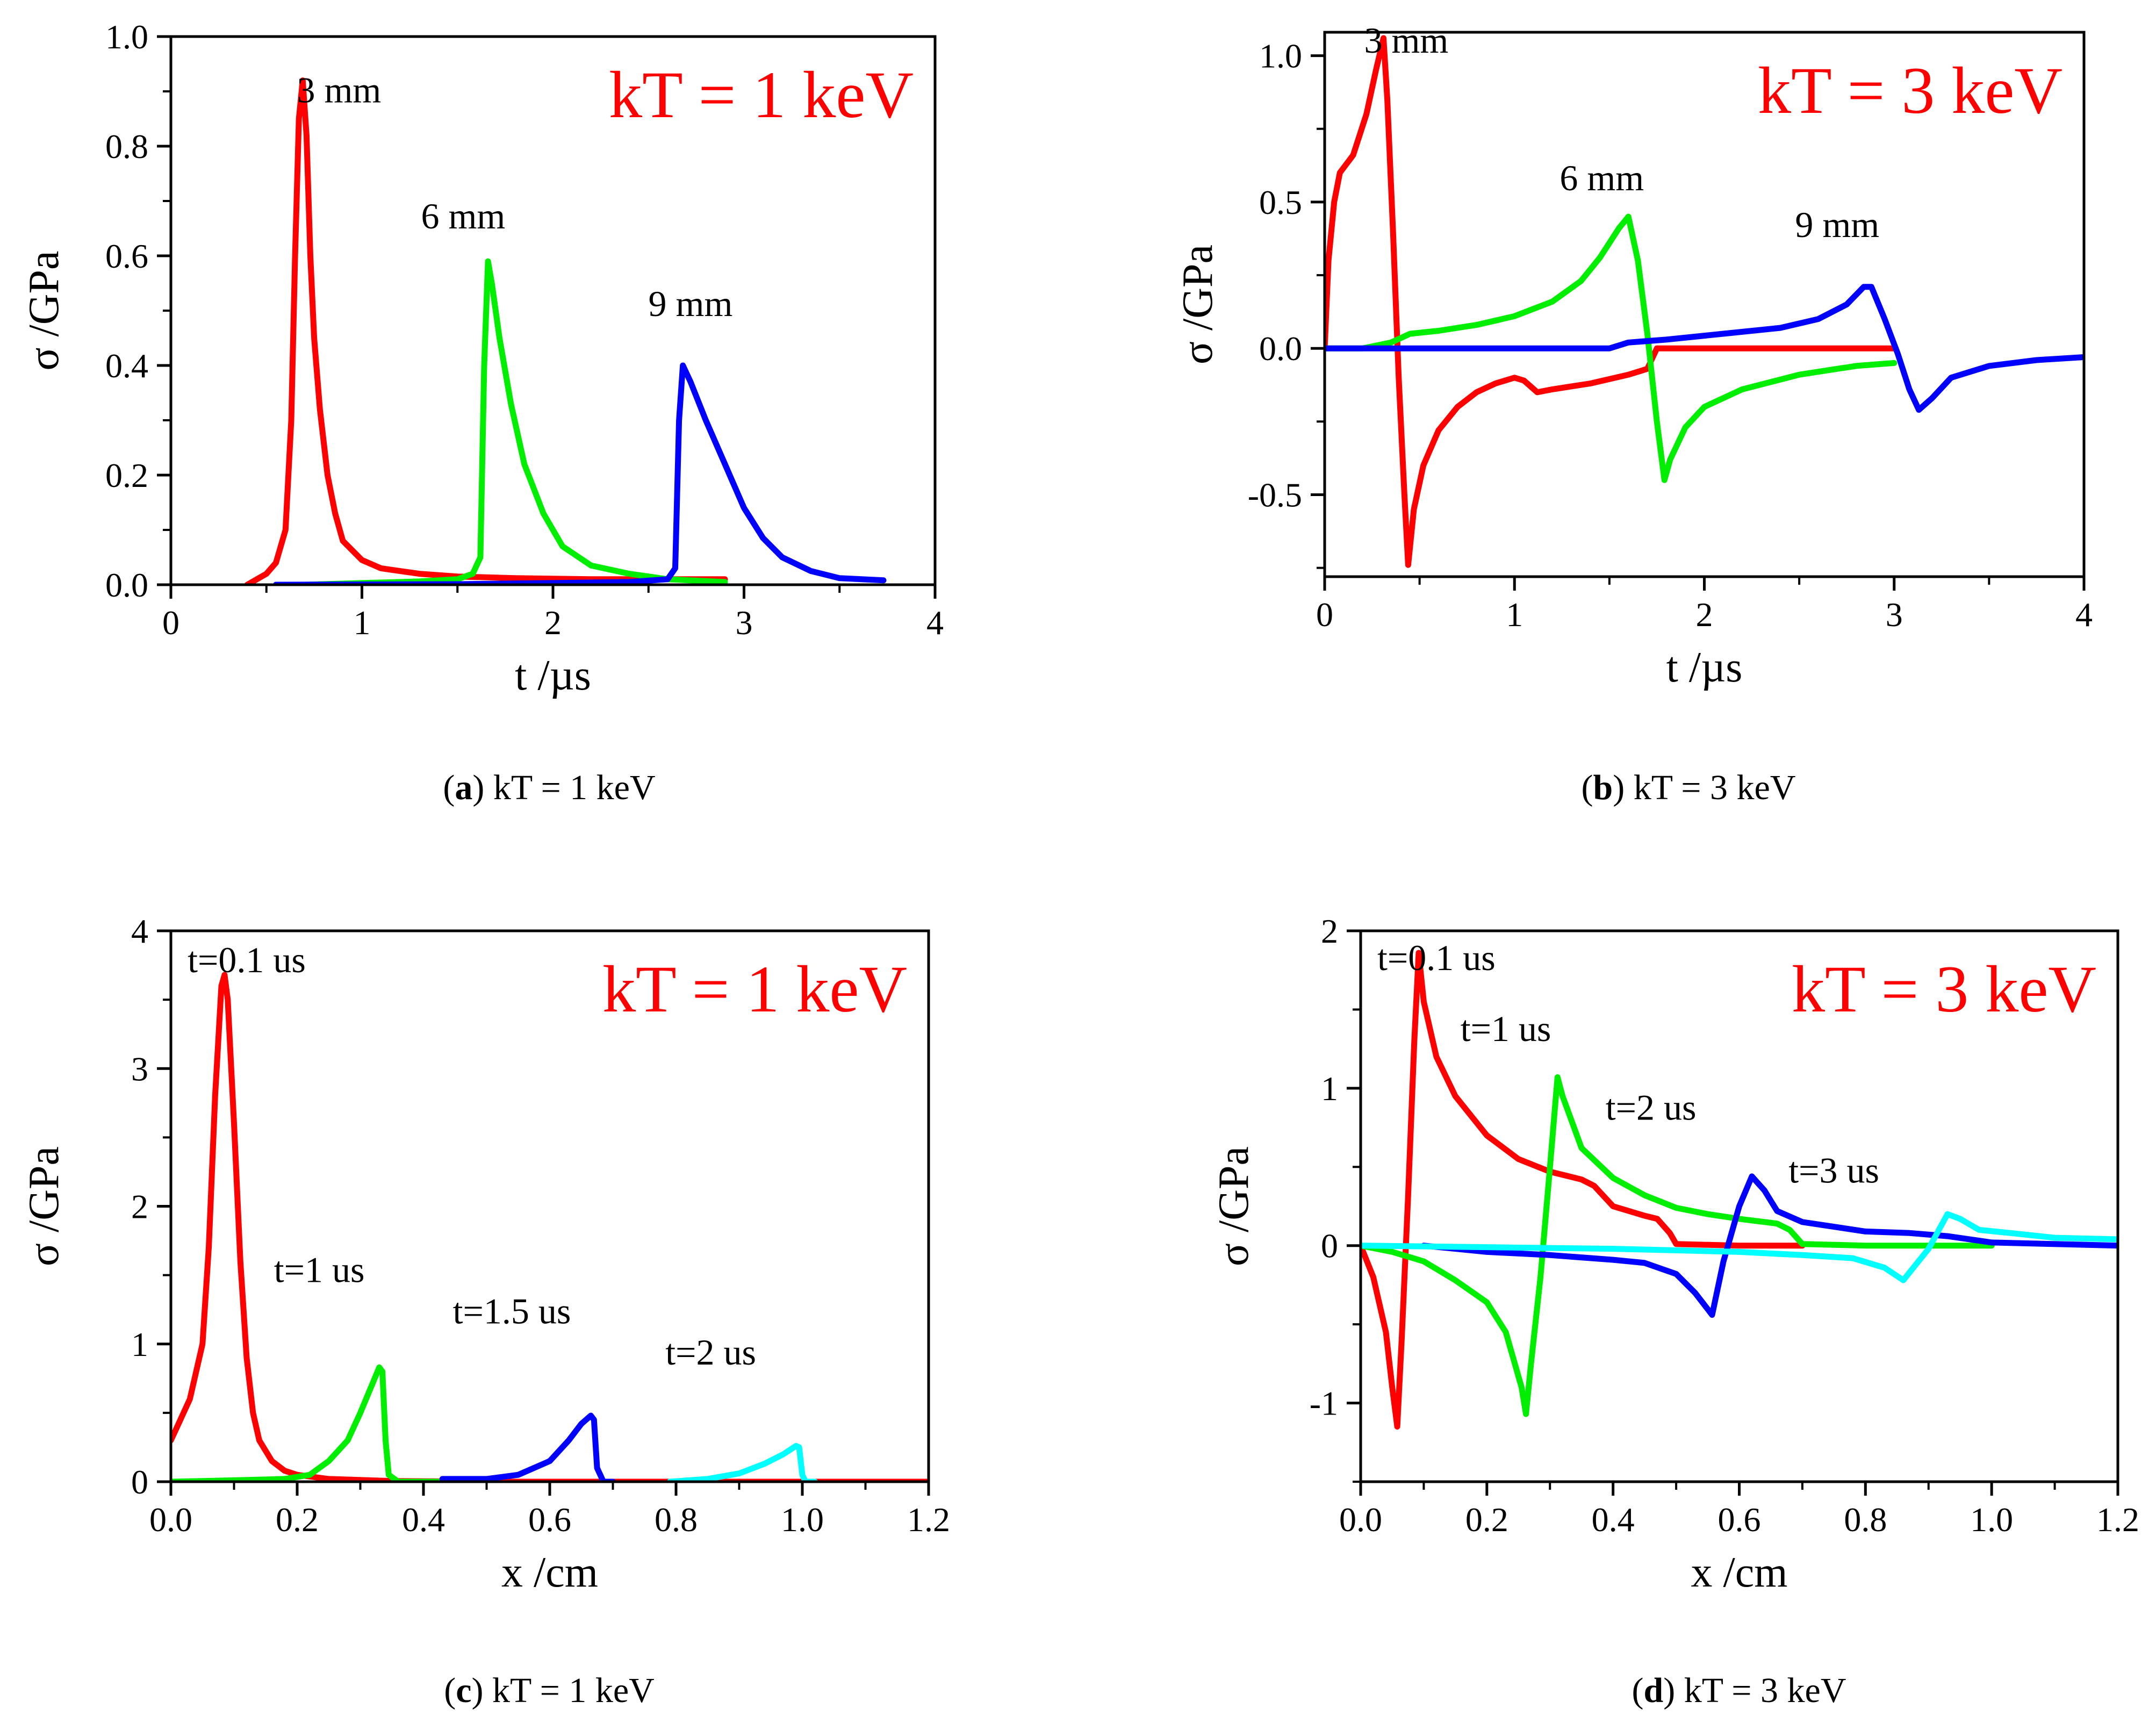  What do you see at coordinates (463, 216) in the screenshot?
I see `panel-a-annotation: 6 mm` at bounding box center [463, 216].